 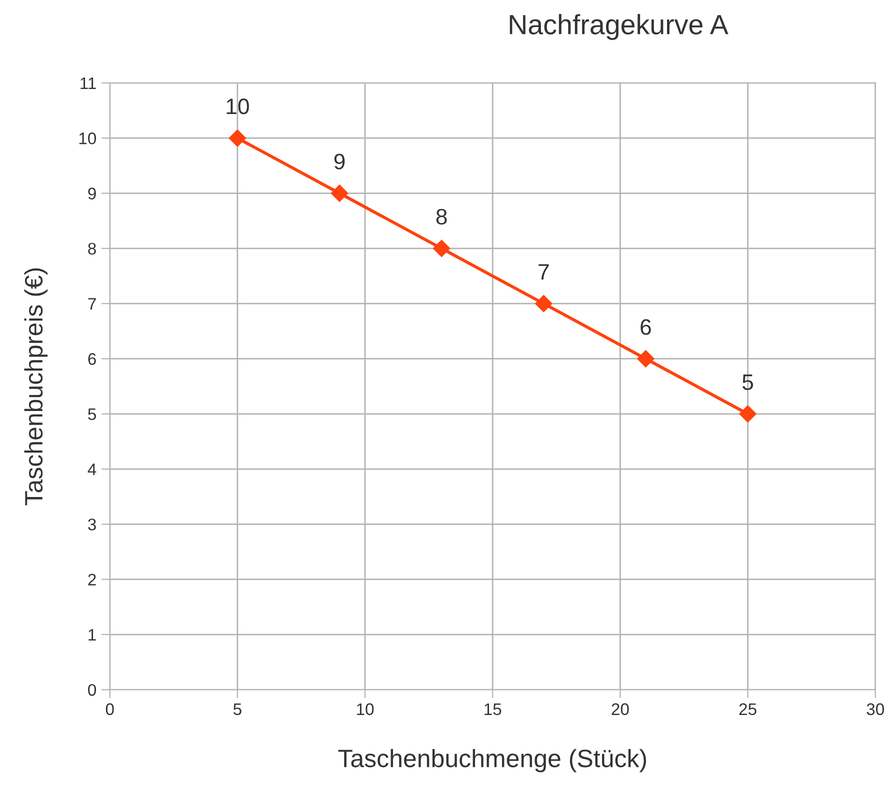 I want to click on y-tick-label: 1, so click(x=92, y=635).